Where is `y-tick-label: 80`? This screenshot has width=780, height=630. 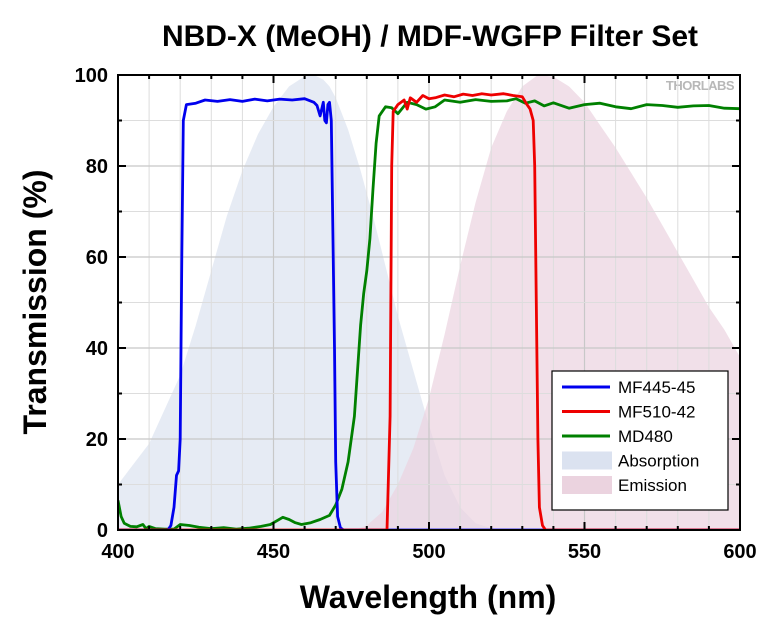
y-tick-label: 80 is located at coordinates (97, 167).